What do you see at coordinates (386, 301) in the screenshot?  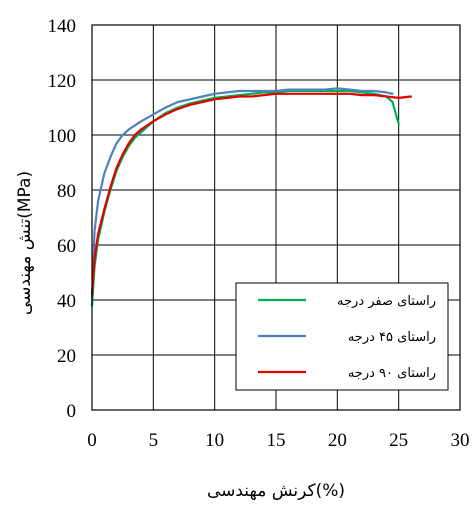 I see `legend-label-0: راستای صفر درجه` at bounding box center [386, 301].